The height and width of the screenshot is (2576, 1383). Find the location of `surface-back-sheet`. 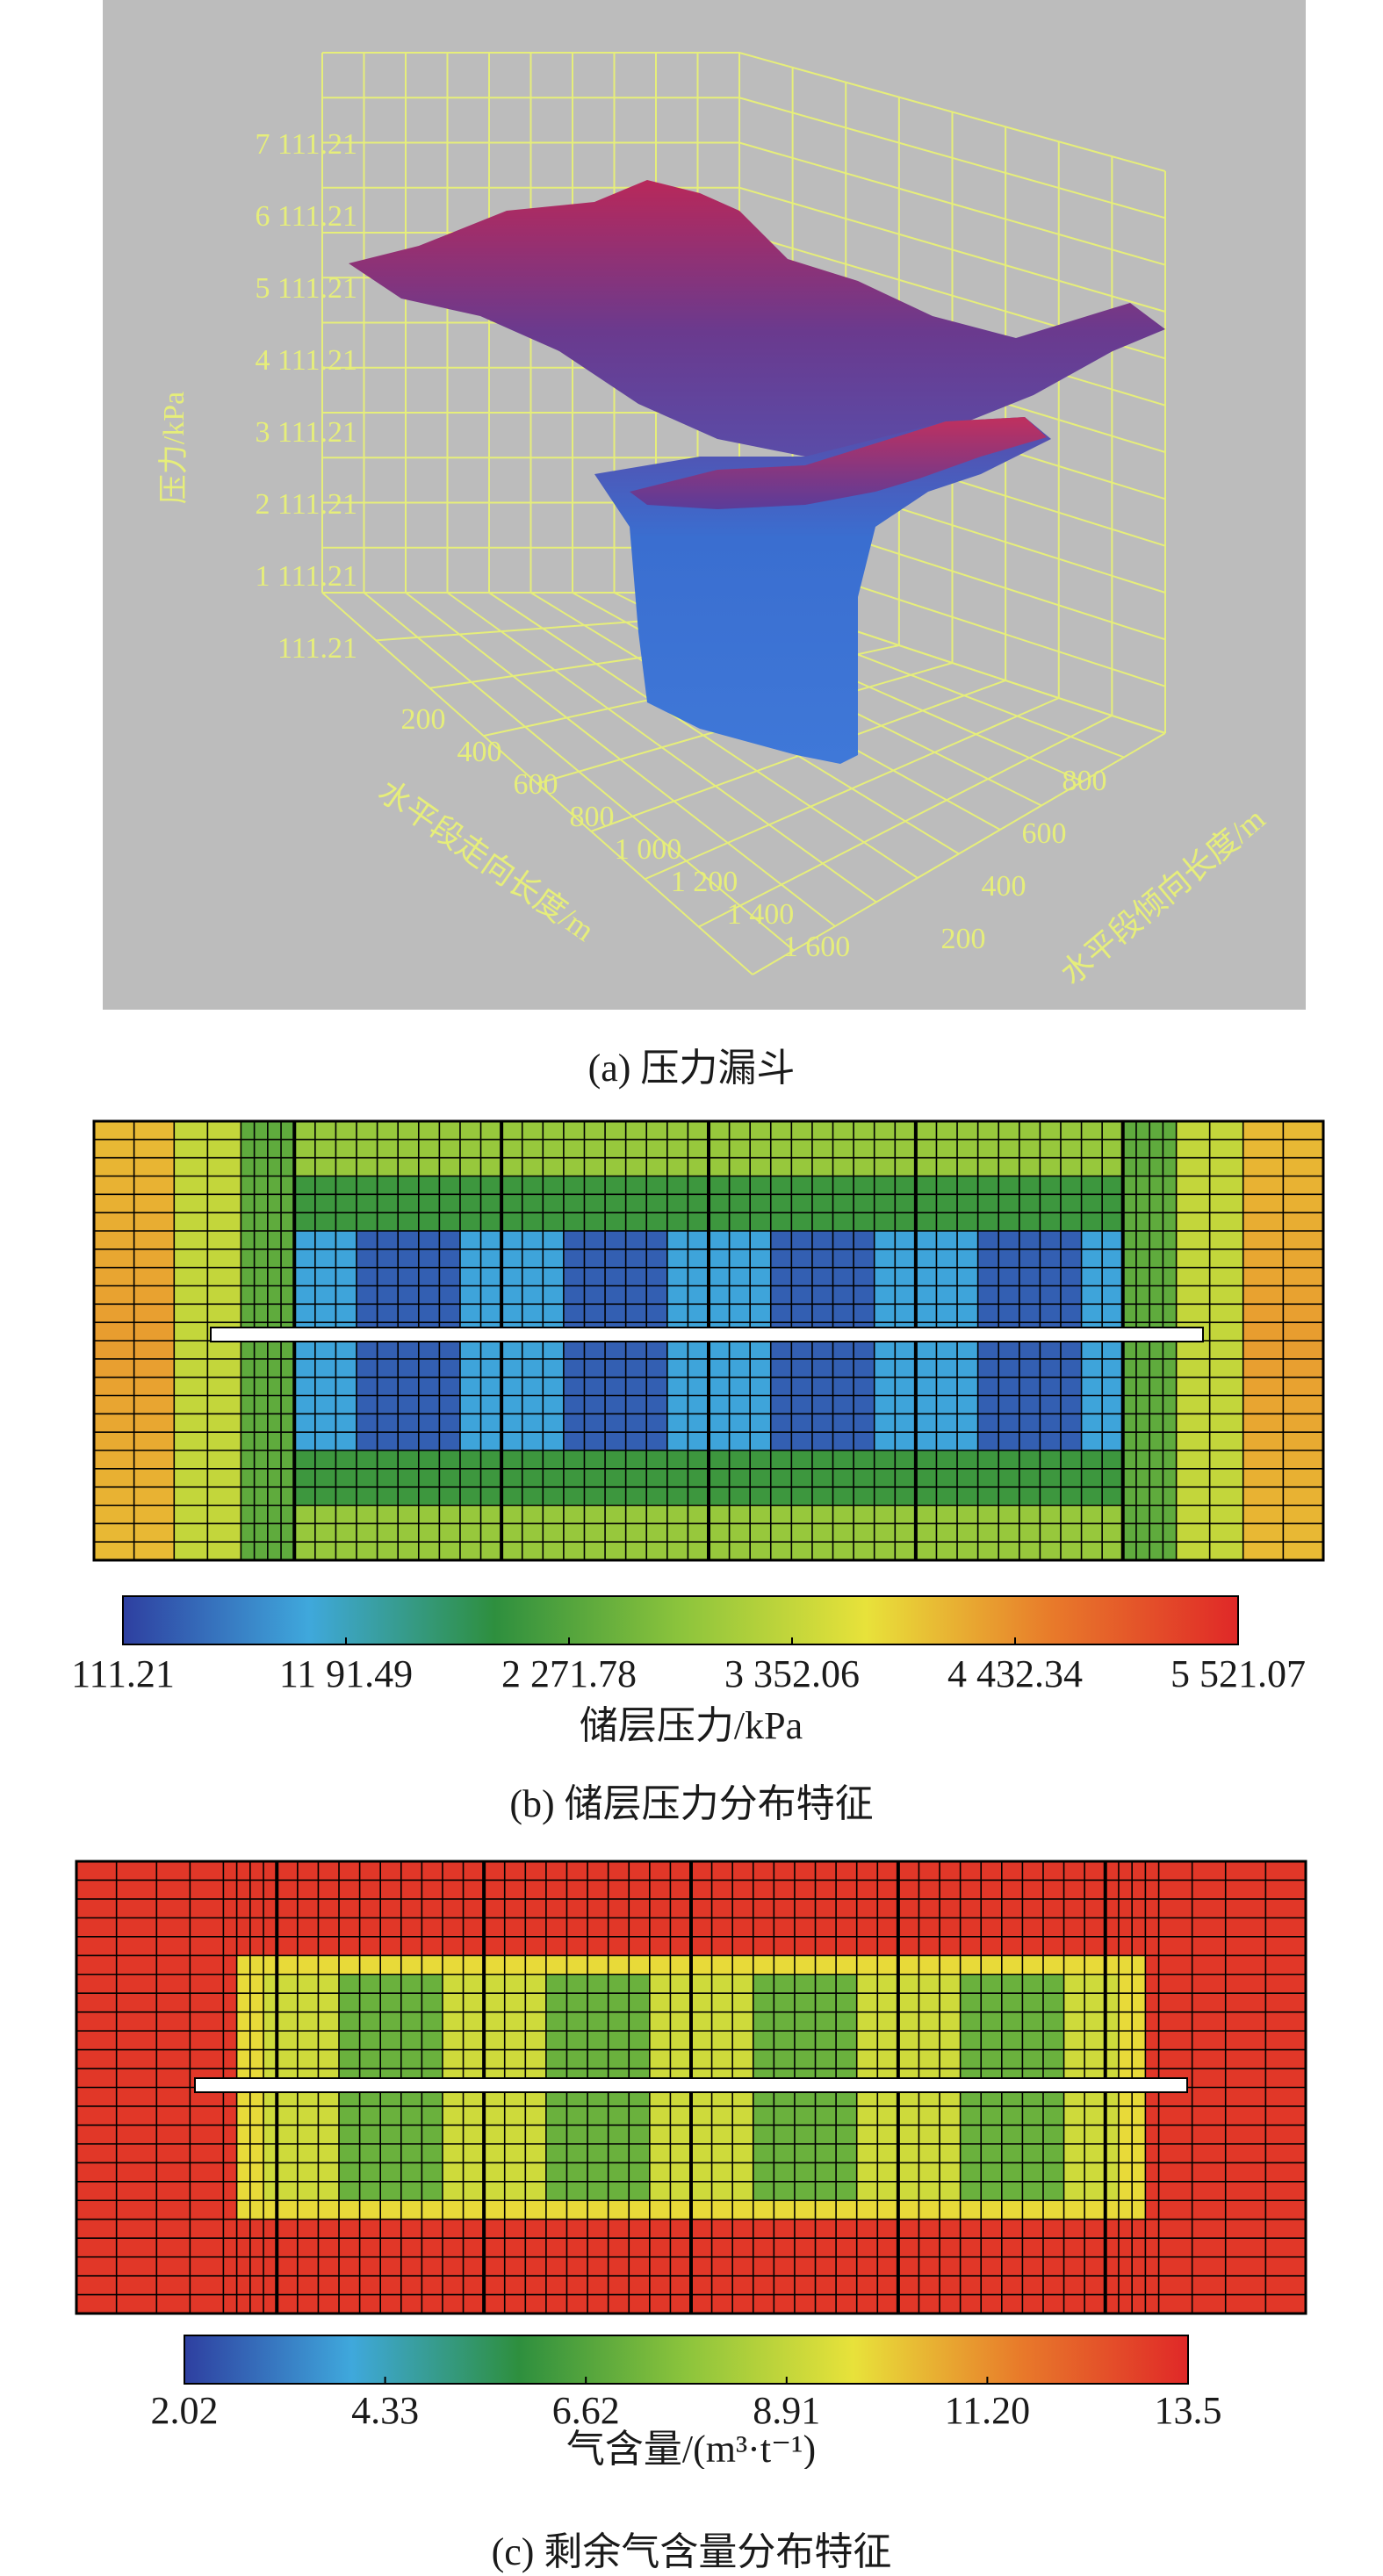

surface-back-sheet is located at coordinates (757, 318).